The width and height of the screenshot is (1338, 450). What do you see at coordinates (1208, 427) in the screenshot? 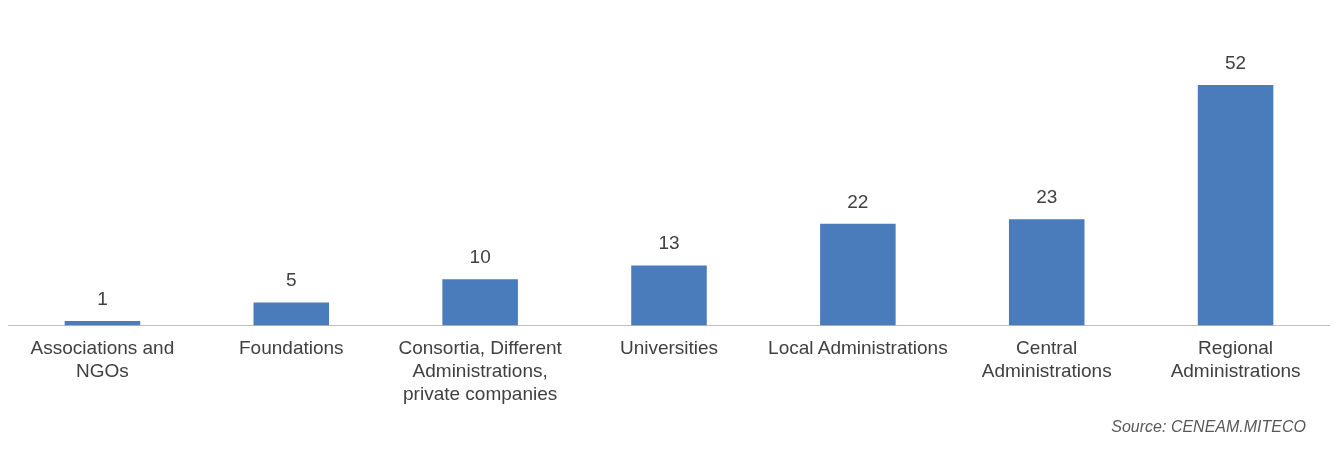
I see `source-note: Source: CENEAM.MITECO` at bounding box center [1208, 427].